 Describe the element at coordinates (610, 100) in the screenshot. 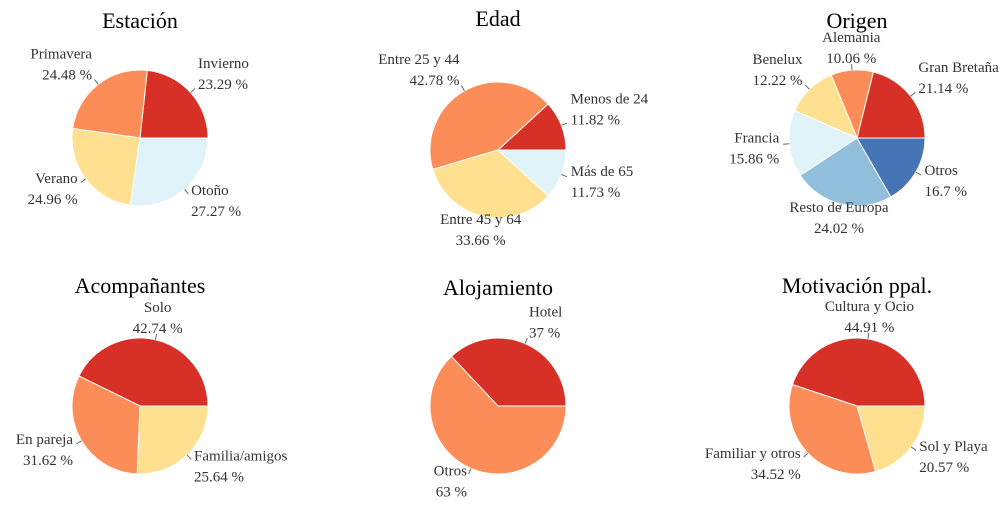

I see `slice-label: Menos de 24` at that location.